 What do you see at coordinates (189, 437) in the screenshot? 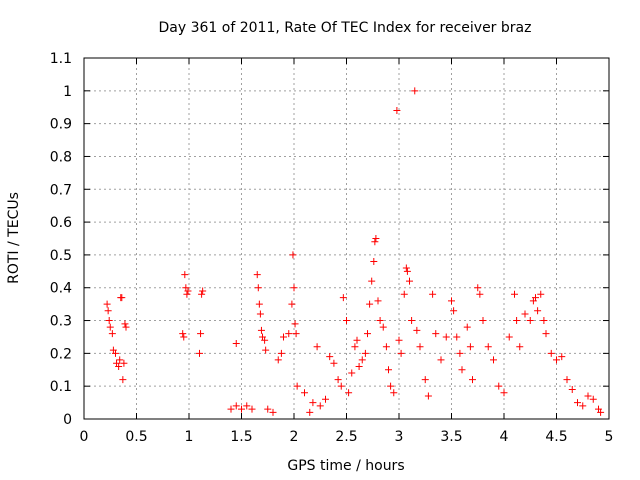
I see `x-tick-label: 1` at bounding box center [189, 437].